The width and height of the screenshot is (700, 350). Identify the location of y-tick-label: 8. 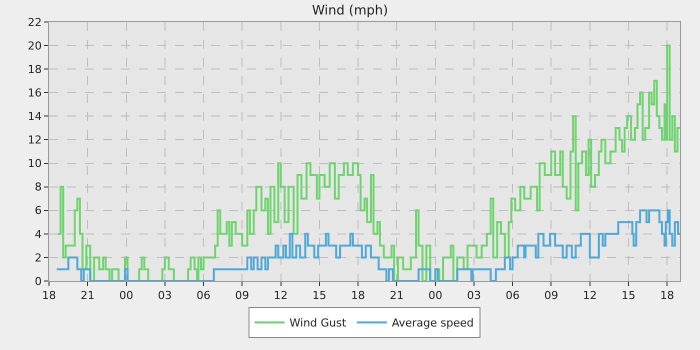
(38, 187).